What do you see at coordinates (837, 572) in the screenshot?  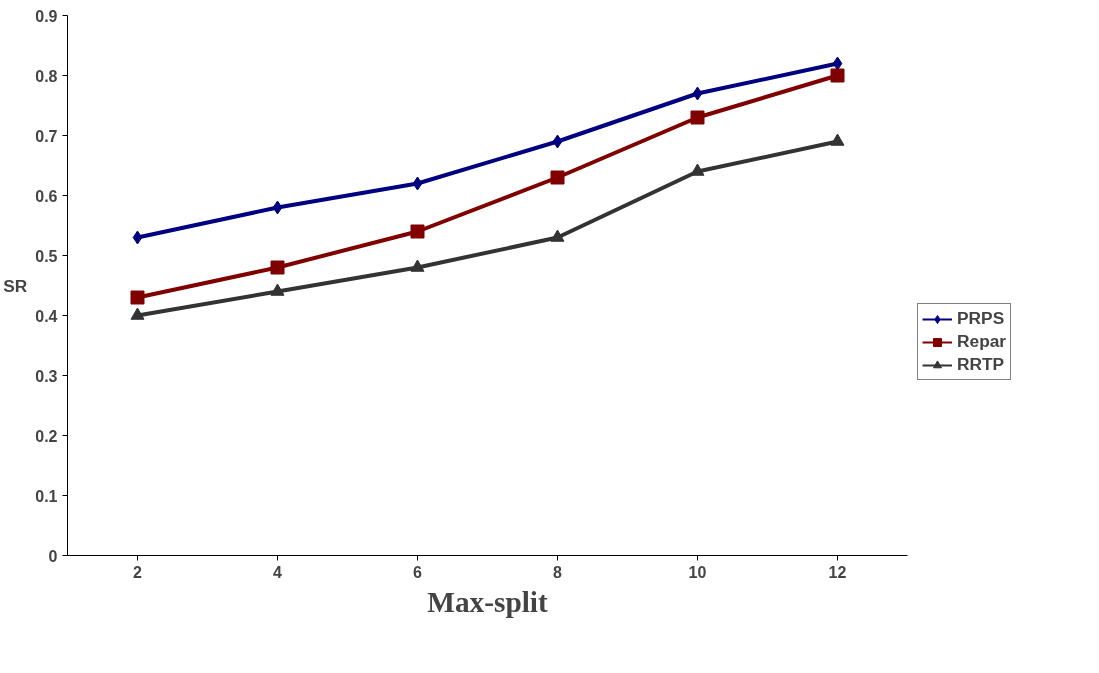 I see `x-tick-label: 12` at bounding box center [837, 572].